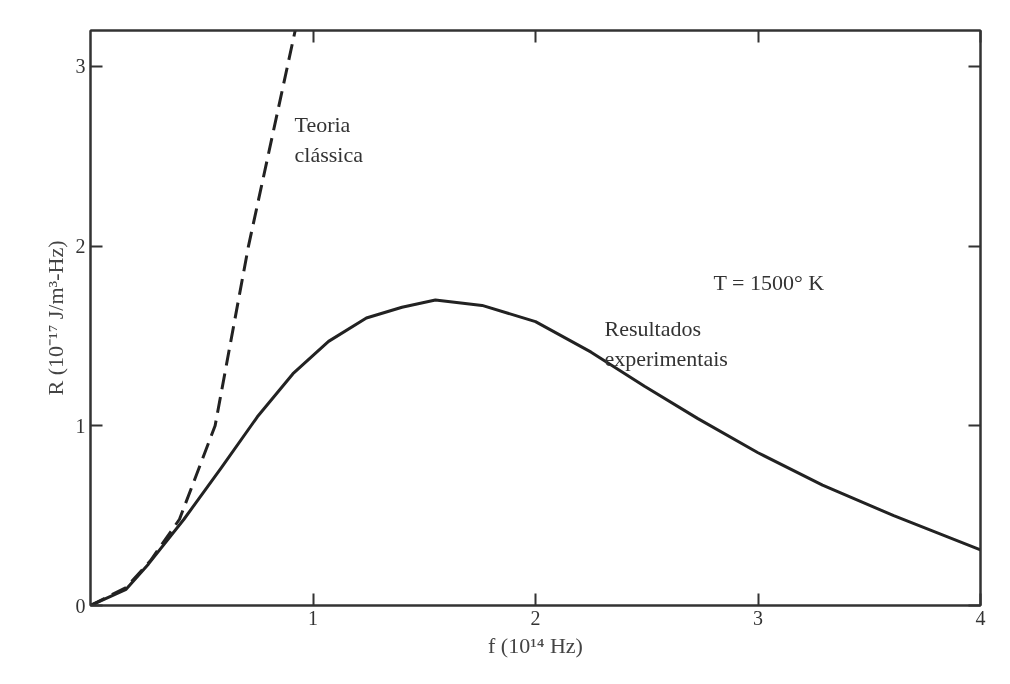 This screenshot has height=684, width=1010. What do you see at coordinates (55, 318) in the screenshot?
I see `y-axis-title: R (10⁻¹⁷ J/m³-Hz)` at bounding box center [55, 318].